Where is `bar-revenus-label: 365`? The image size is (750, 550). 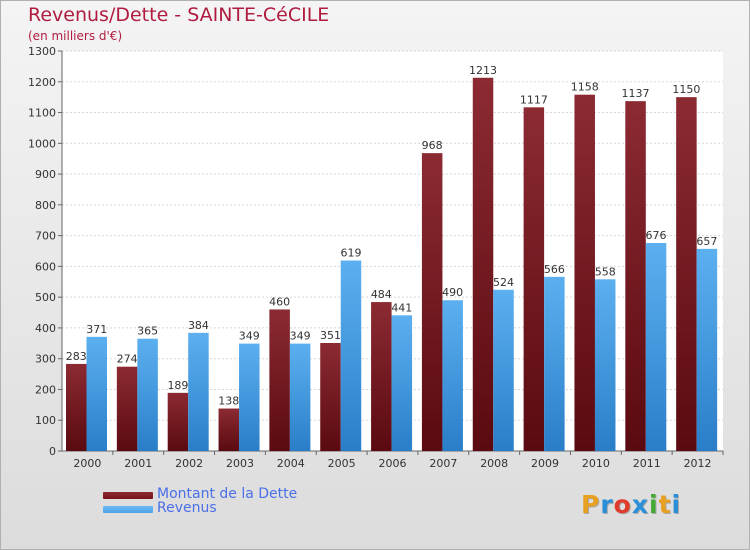
bar-revenus-label: 365 is located at coordinates (147, 331).